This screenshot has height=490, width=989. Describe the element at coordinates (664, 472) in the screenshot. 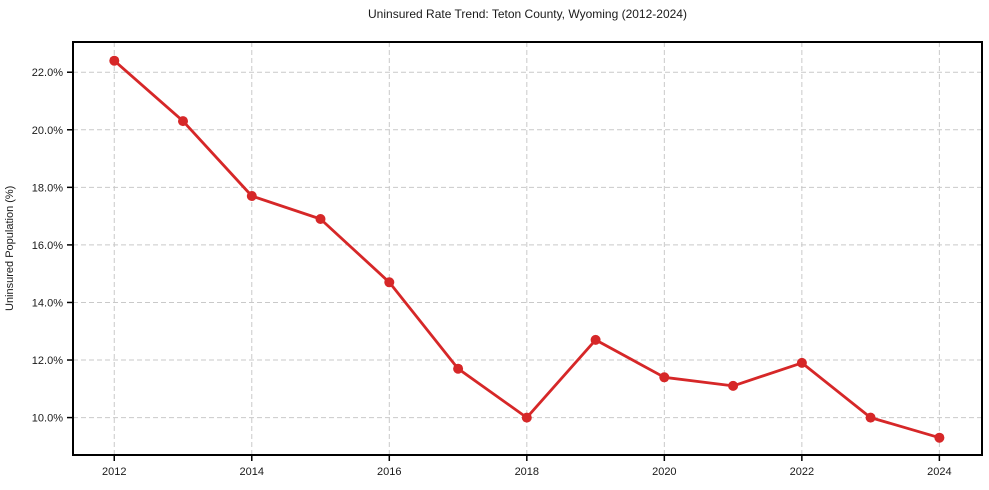

I see `x-axis-tick-label: 2020` at that location.